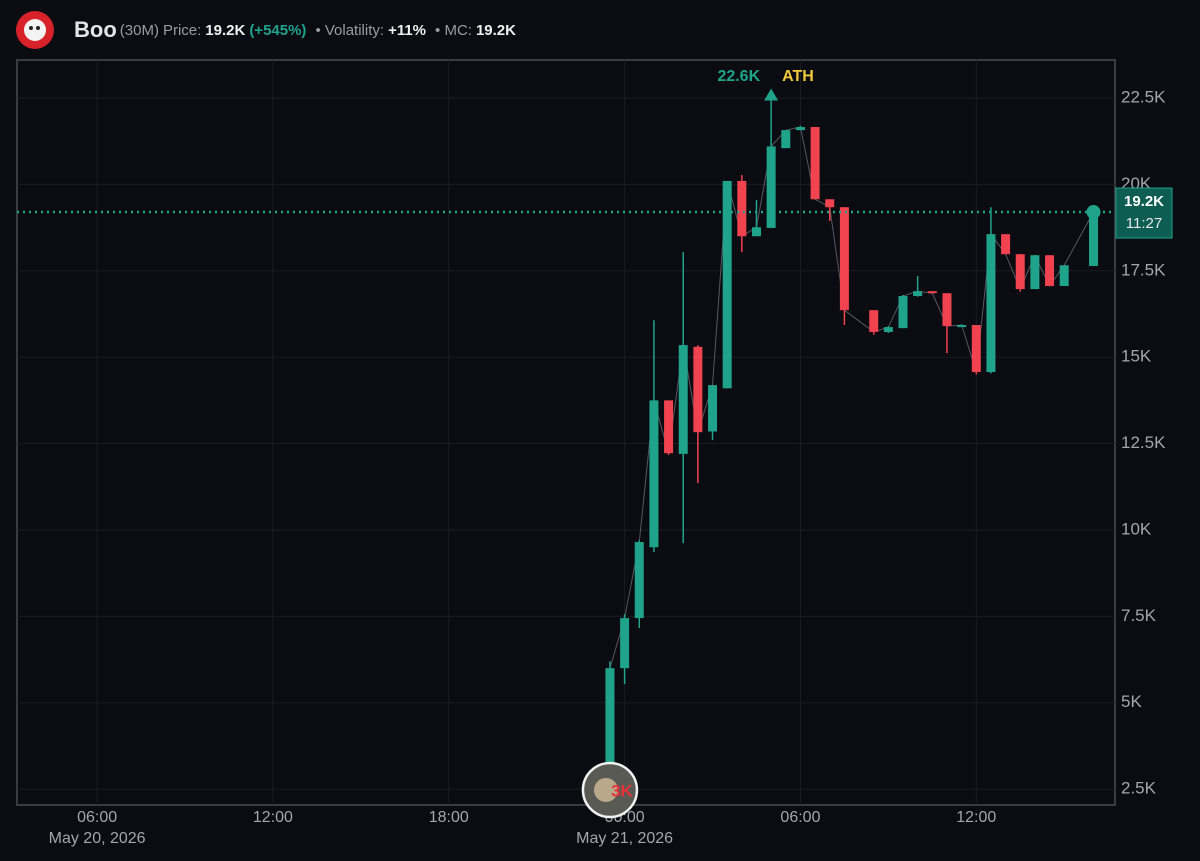 Image resolution: width=1200 pixels, height=861 pixels. What do you see at coordinates (1144, 213) in the screenshot?
I see `price-tag` at bounding box center [1144, 213].